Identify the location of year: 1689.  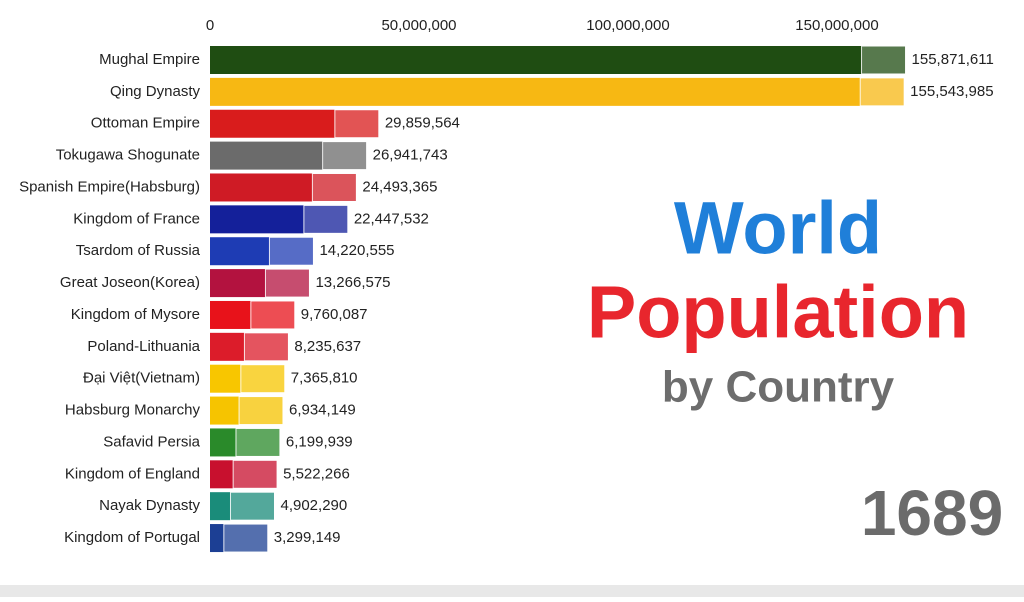
(932, 513).